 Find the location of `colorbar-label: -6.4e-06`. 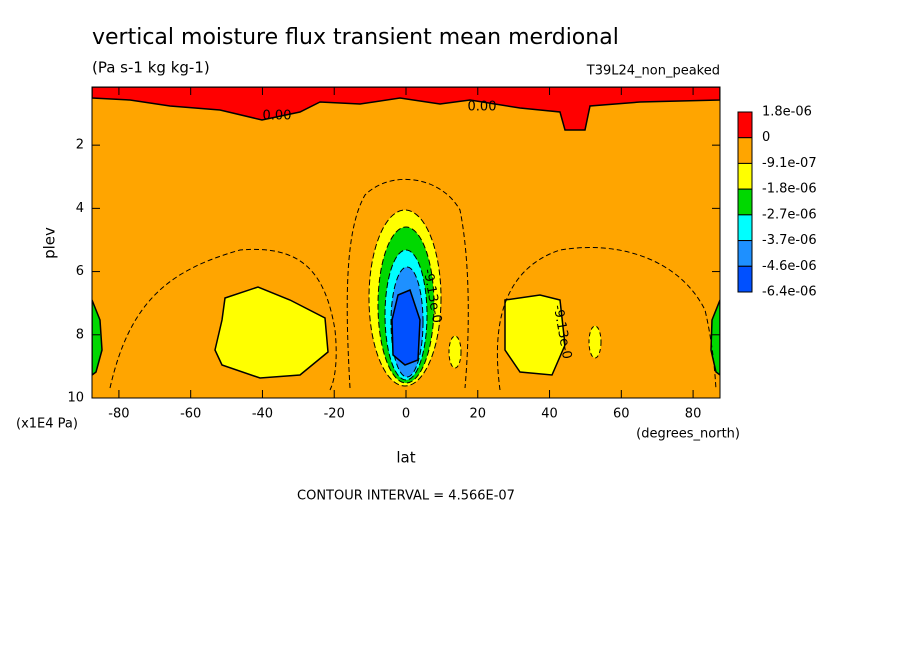

colorbar-label: -6.4e-06 is located at coordinates (789, 292).